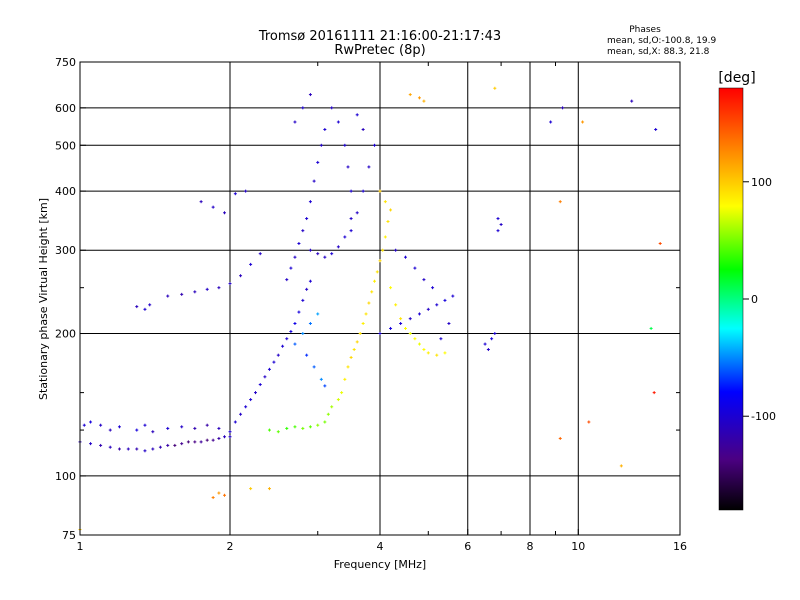 Image resolution: width=800 pixels, height=600 pixels. I want to click on chart-subtitle: RwPretec (8p), so click(379, 50).